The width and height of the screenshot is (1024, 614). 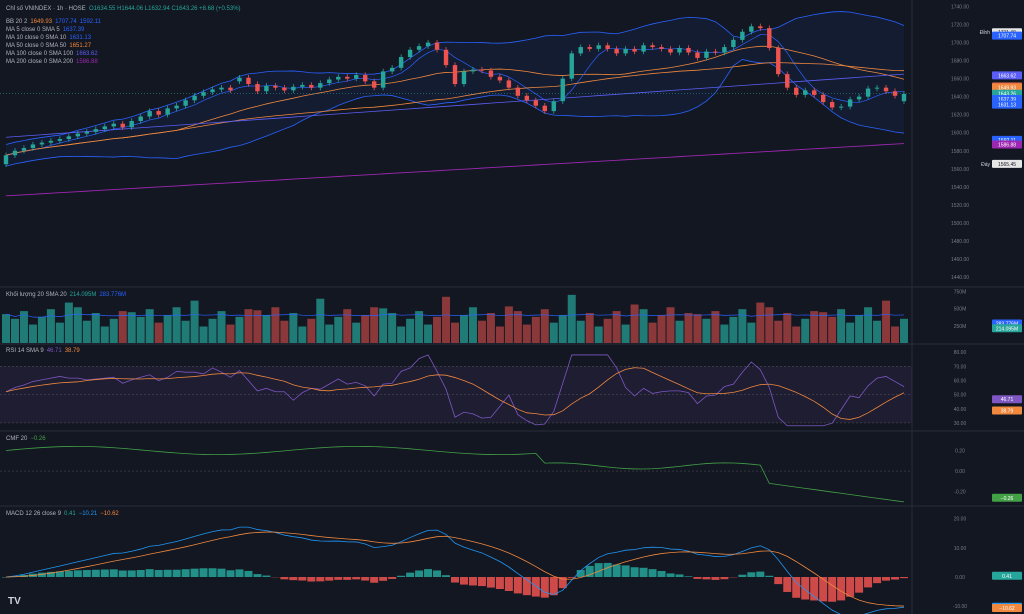 I want to click on rsi-axis-label-text: 46.71, so click(x=1007, y=400).